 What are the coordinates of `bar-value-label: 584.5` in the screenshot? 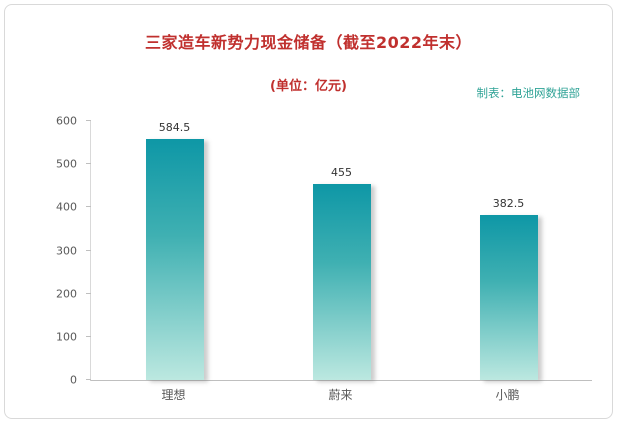 It's located at (174, 127).